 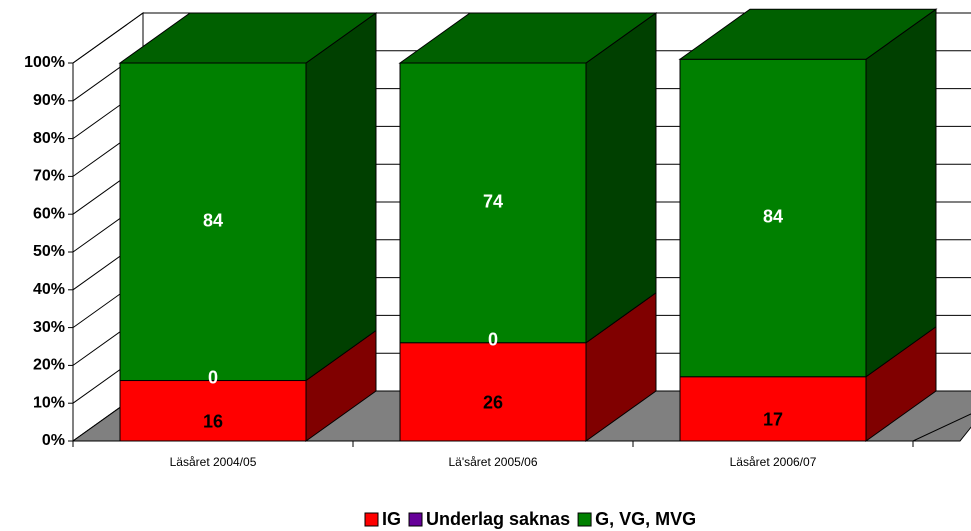 What do you see at coordinates (53, 440) in the screenshot?
I see `y-tick-label: 0%` at bounding box center [53, 440].